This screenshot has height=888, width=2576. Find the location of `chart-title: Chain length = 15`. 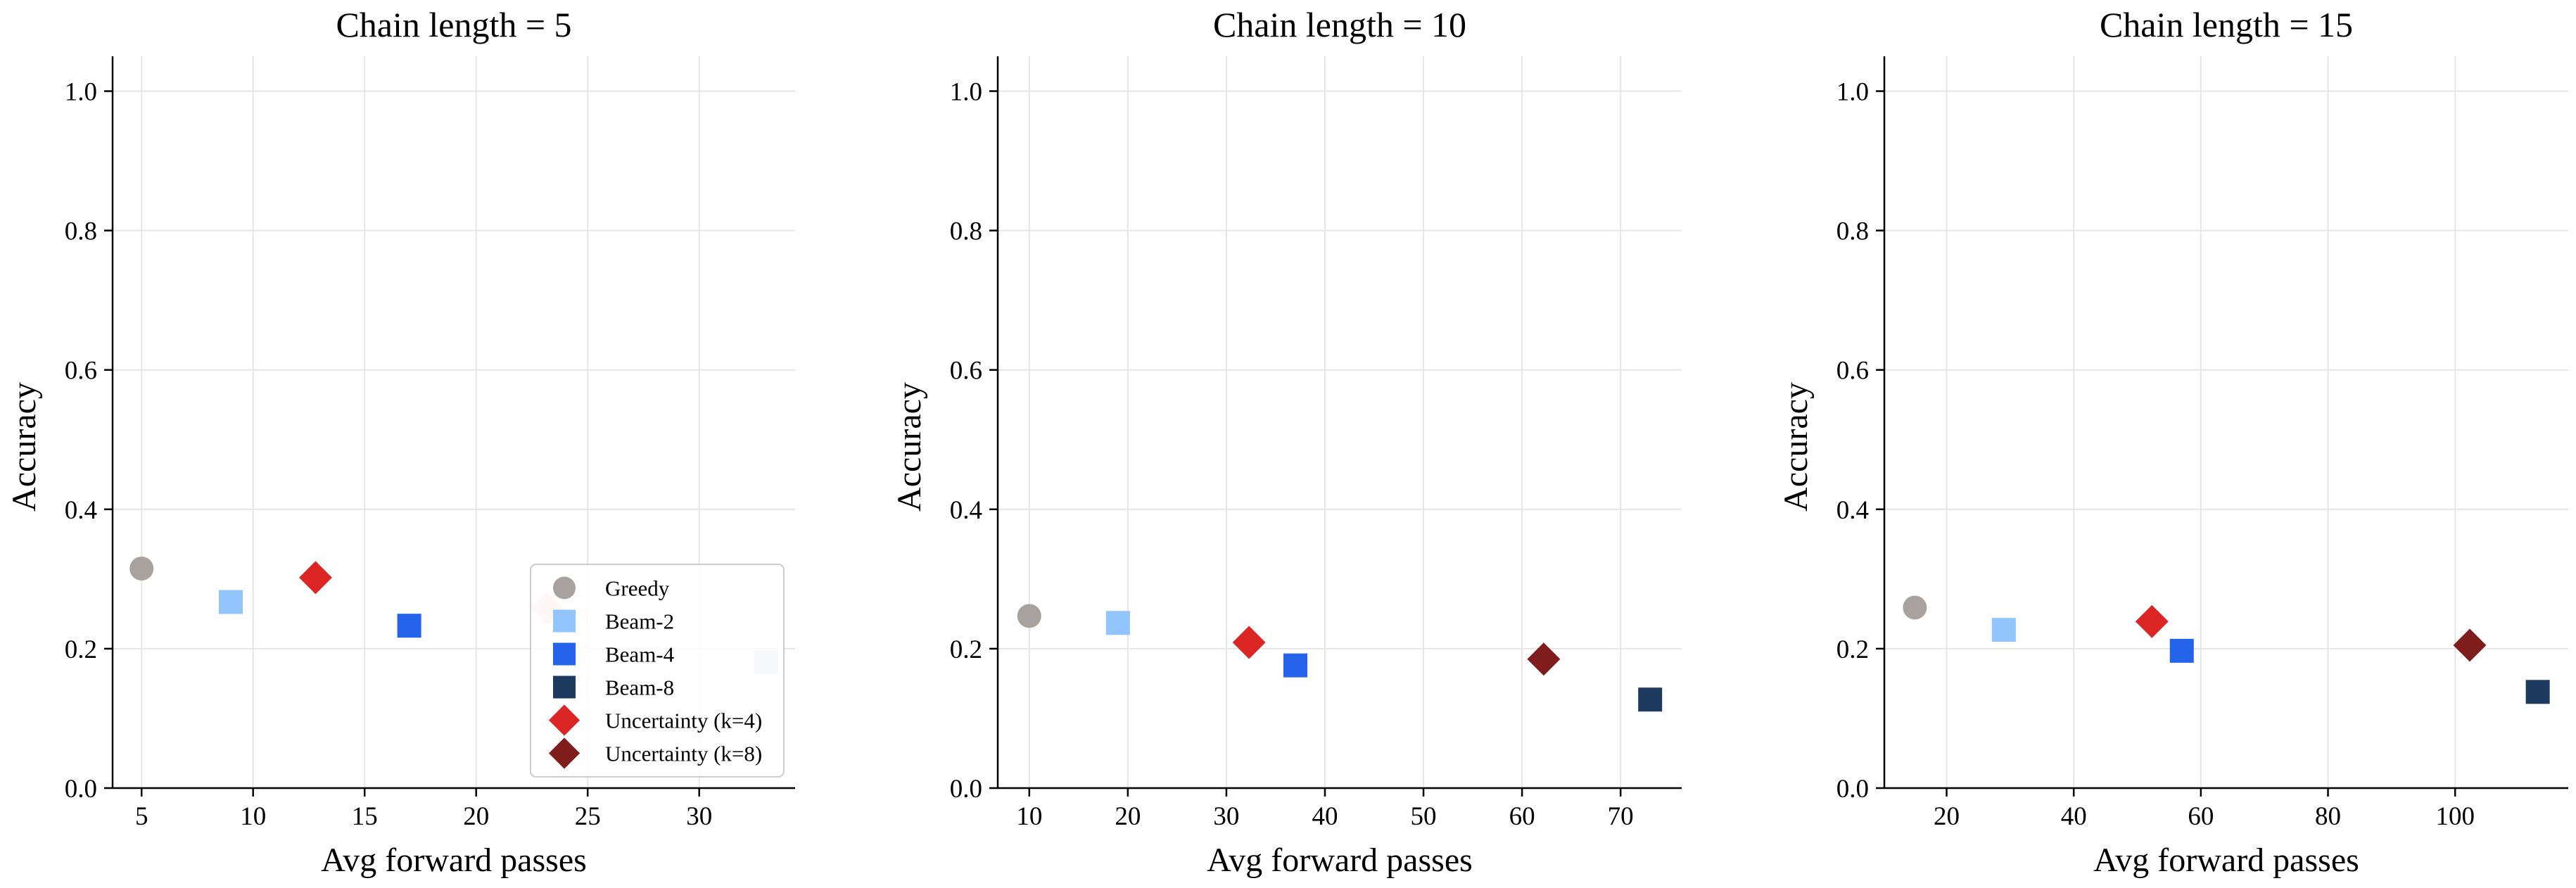

chart-title: Chain length = 15 is located at coordinates (2226, 24).